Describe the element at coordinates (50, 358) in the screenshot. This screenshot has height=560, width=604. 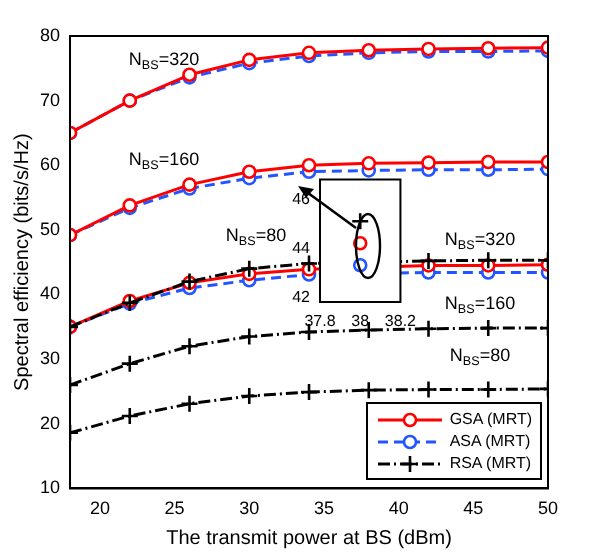
I see `y-tick-label: 30` at that location.